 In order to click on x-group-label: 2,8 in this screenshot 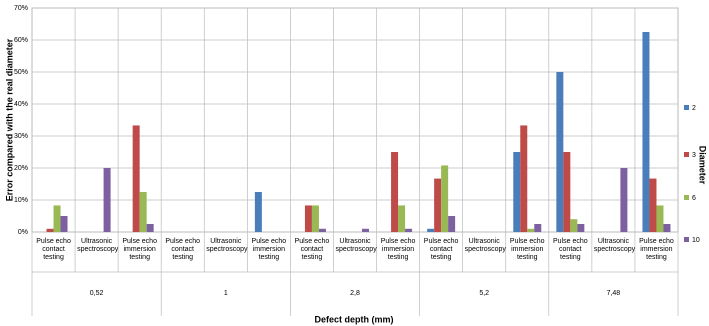, I will do `click(355, 293)`.